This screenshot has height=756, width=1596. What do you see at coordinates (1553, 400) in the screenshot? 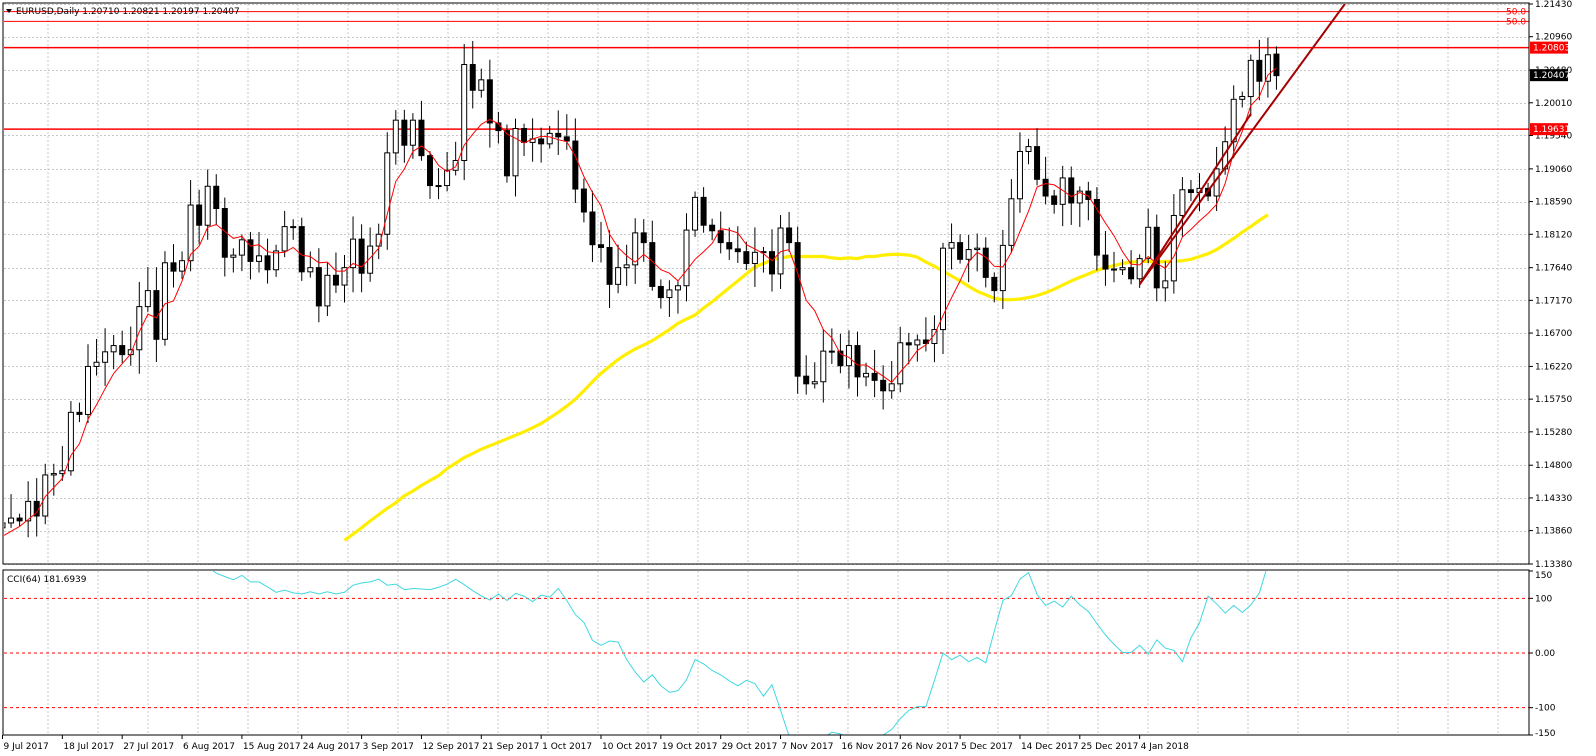
I see `price-tick-label: 1.15750` at bounding box center [1553, 400].